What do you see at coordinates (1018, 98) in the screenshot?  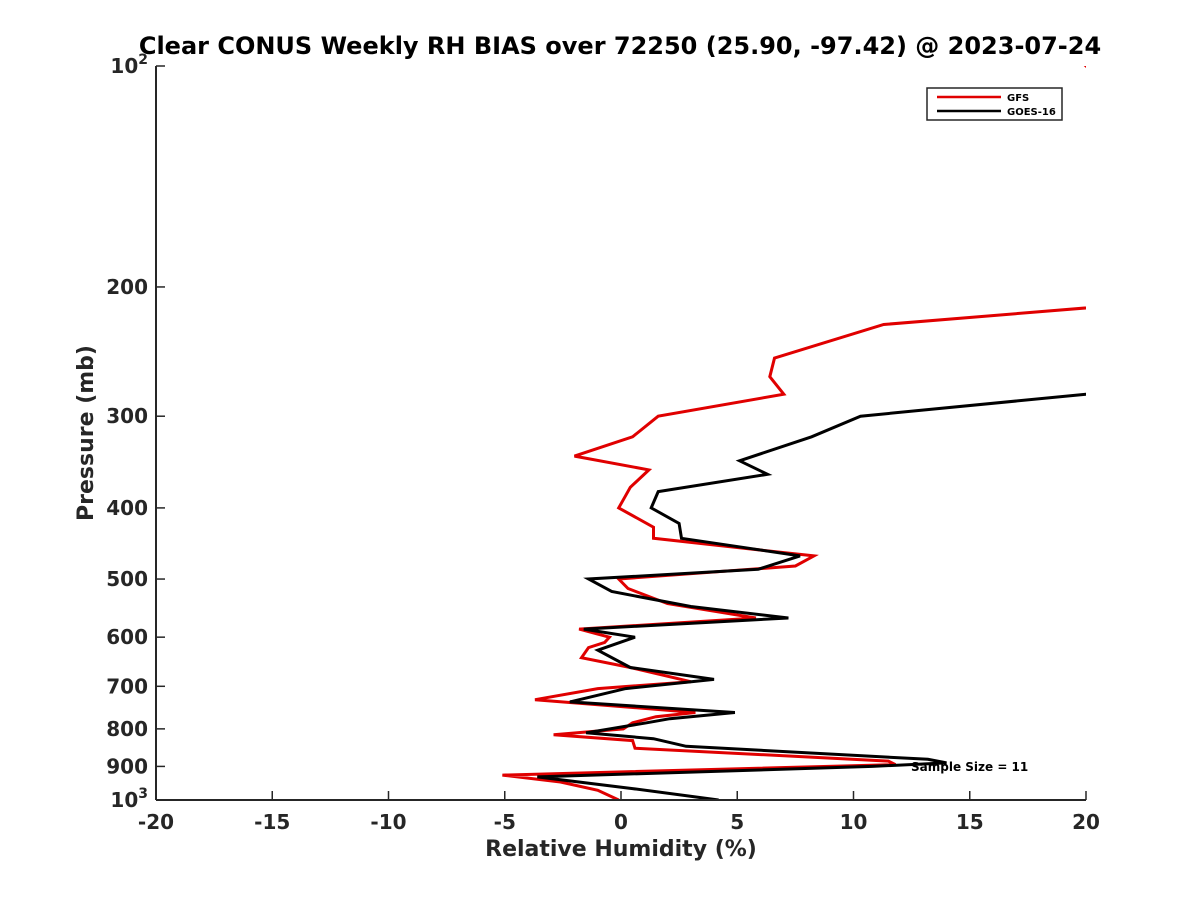 I see `legend-label: GFS` at bounding box center [1018, 98].